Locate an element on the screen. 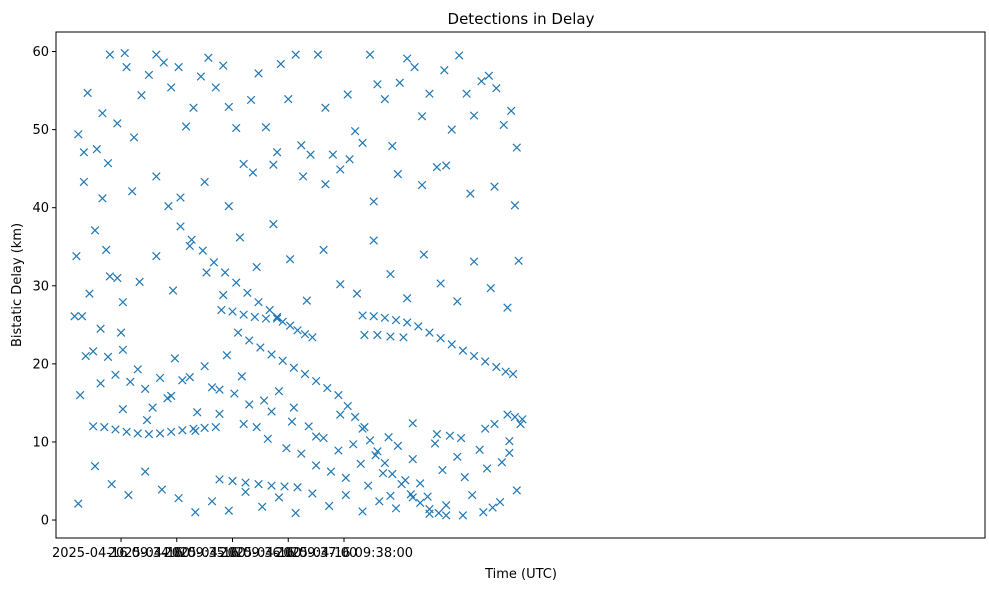  x-tick-label: 2025-04-16 09:35:00 is located at coordinates (177, 553).